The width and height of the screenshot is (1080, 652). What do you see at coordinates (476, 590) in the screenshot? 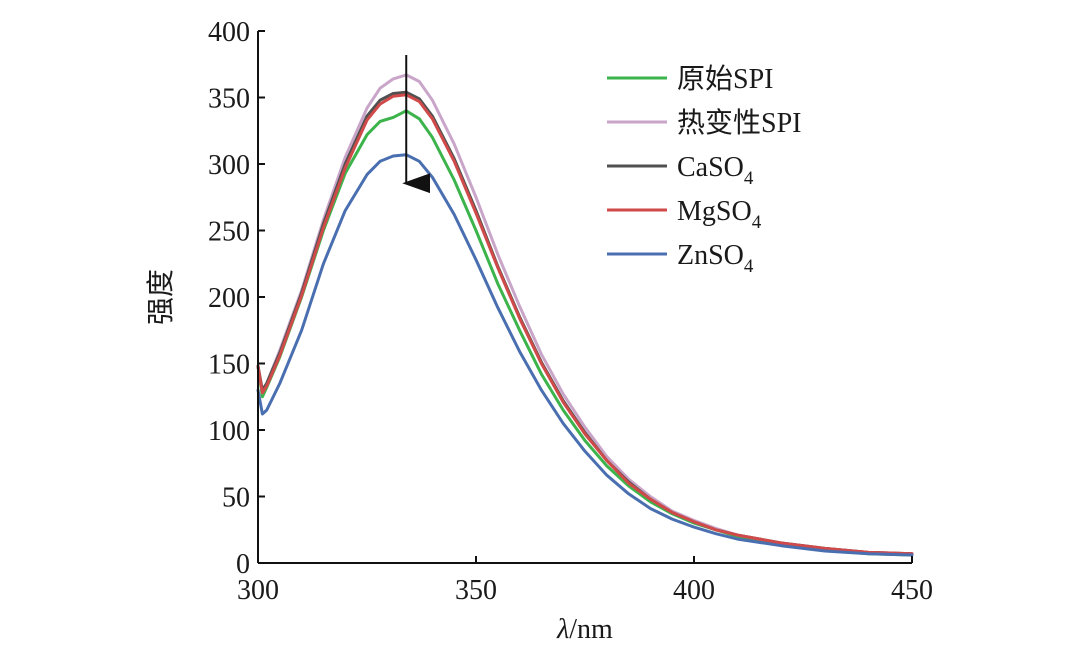
I see `x-tick-label: 350` at bounding box center [476, 590].